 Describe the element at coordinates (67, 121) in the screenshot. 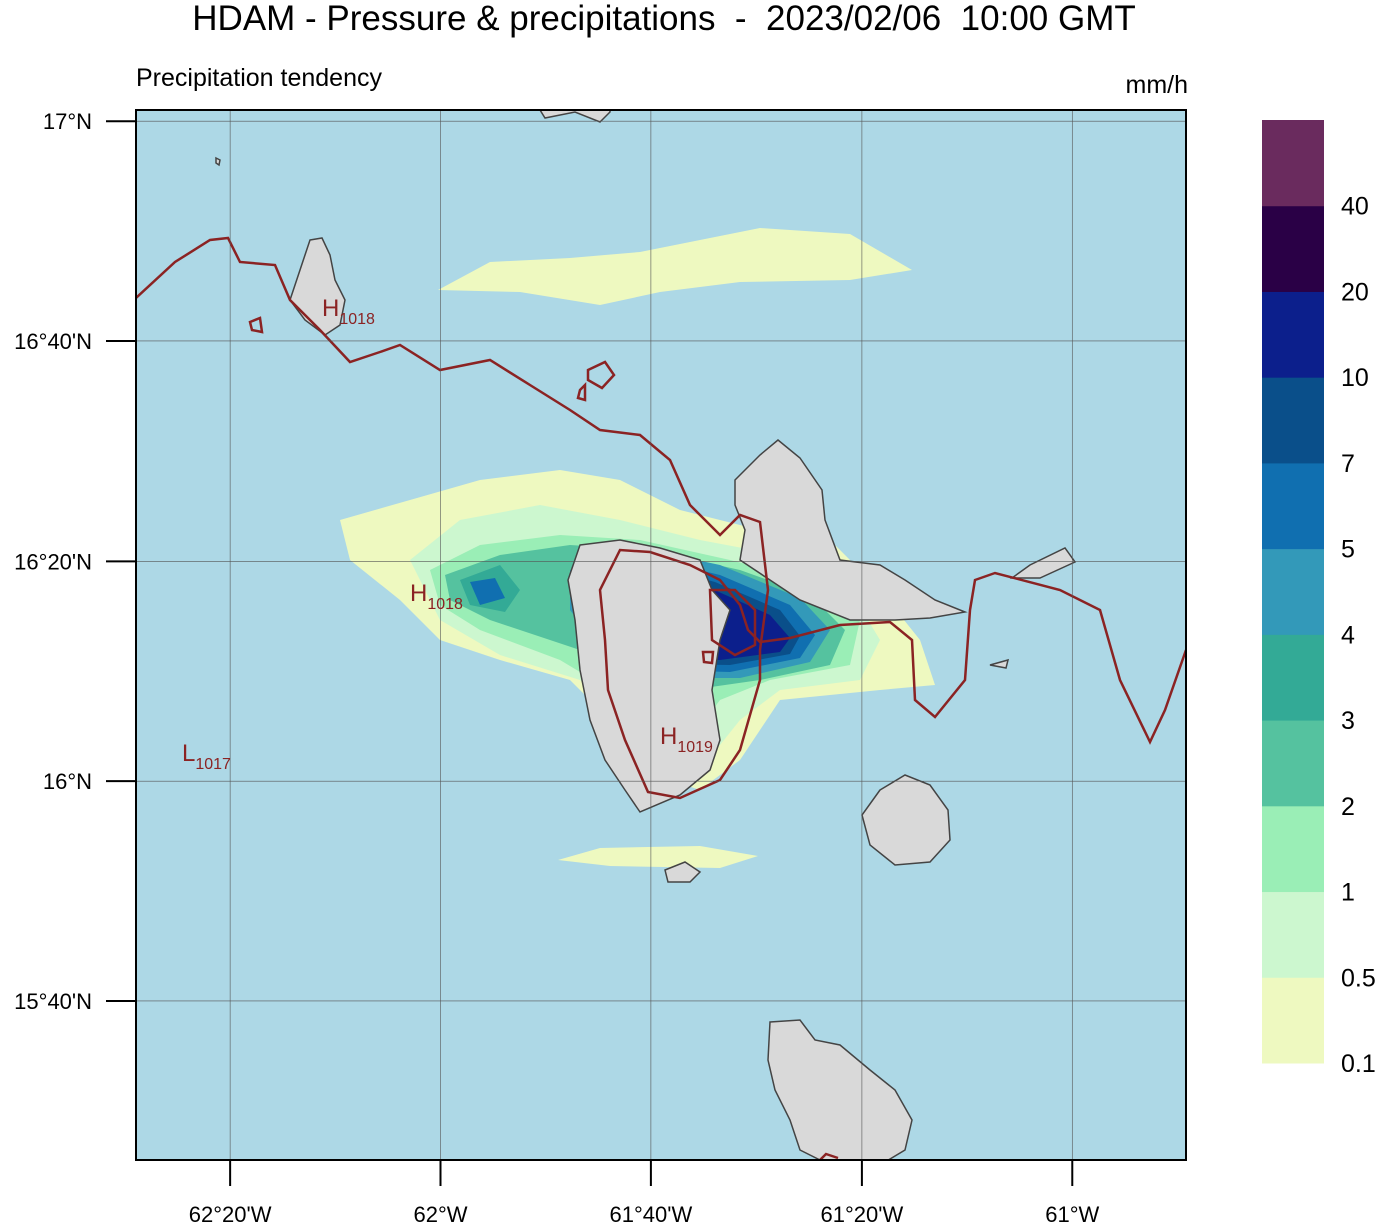

I see `lat-tick-label: 17°N` at that location.